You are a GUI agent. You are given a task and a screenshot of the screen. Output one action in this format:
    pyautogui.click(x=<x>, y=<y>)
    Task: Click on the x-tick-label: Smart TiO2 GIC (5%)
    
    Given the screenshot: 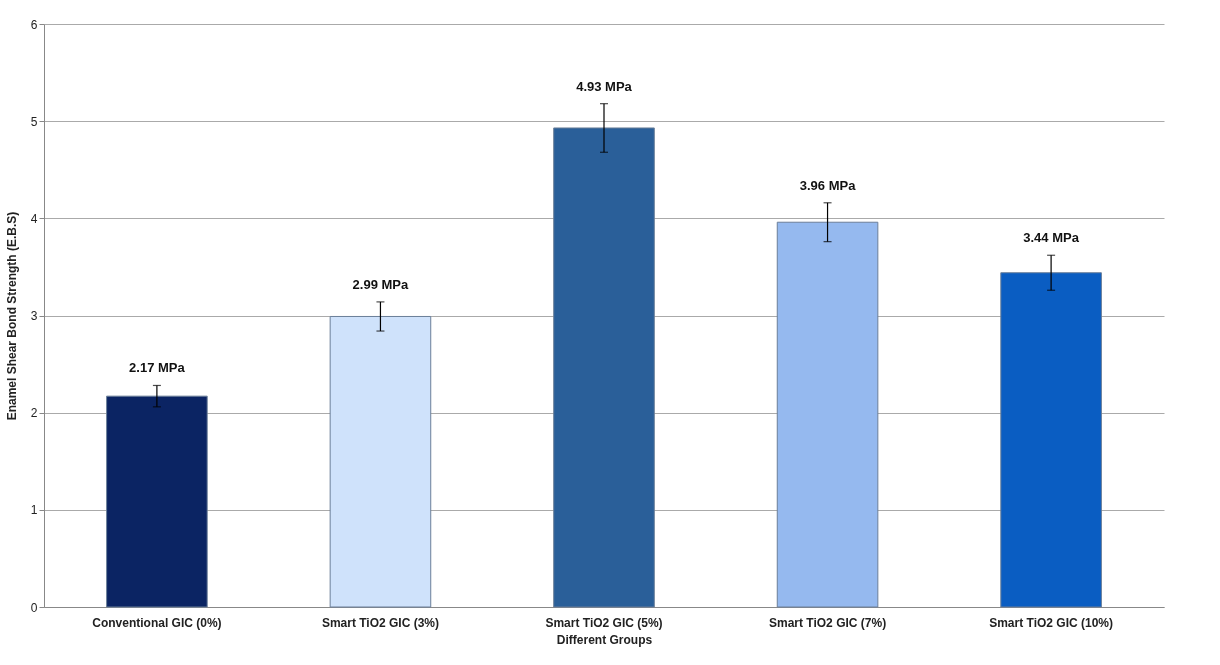 What is the action you would take?
    pyautogui.click(x=604, y=622)
    